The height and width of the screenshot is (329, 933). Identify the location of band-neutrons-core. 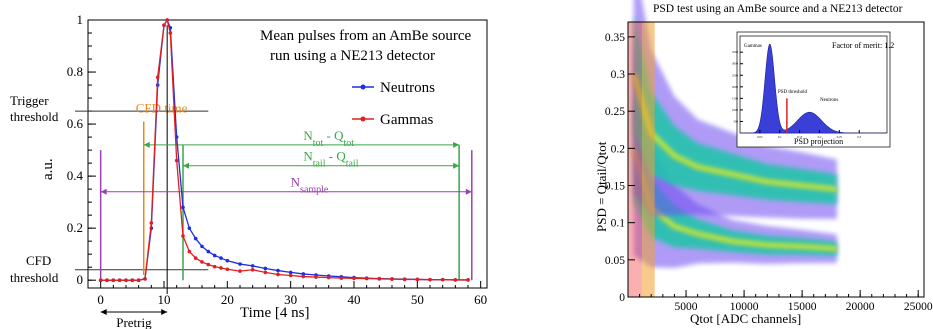
(734, 132).